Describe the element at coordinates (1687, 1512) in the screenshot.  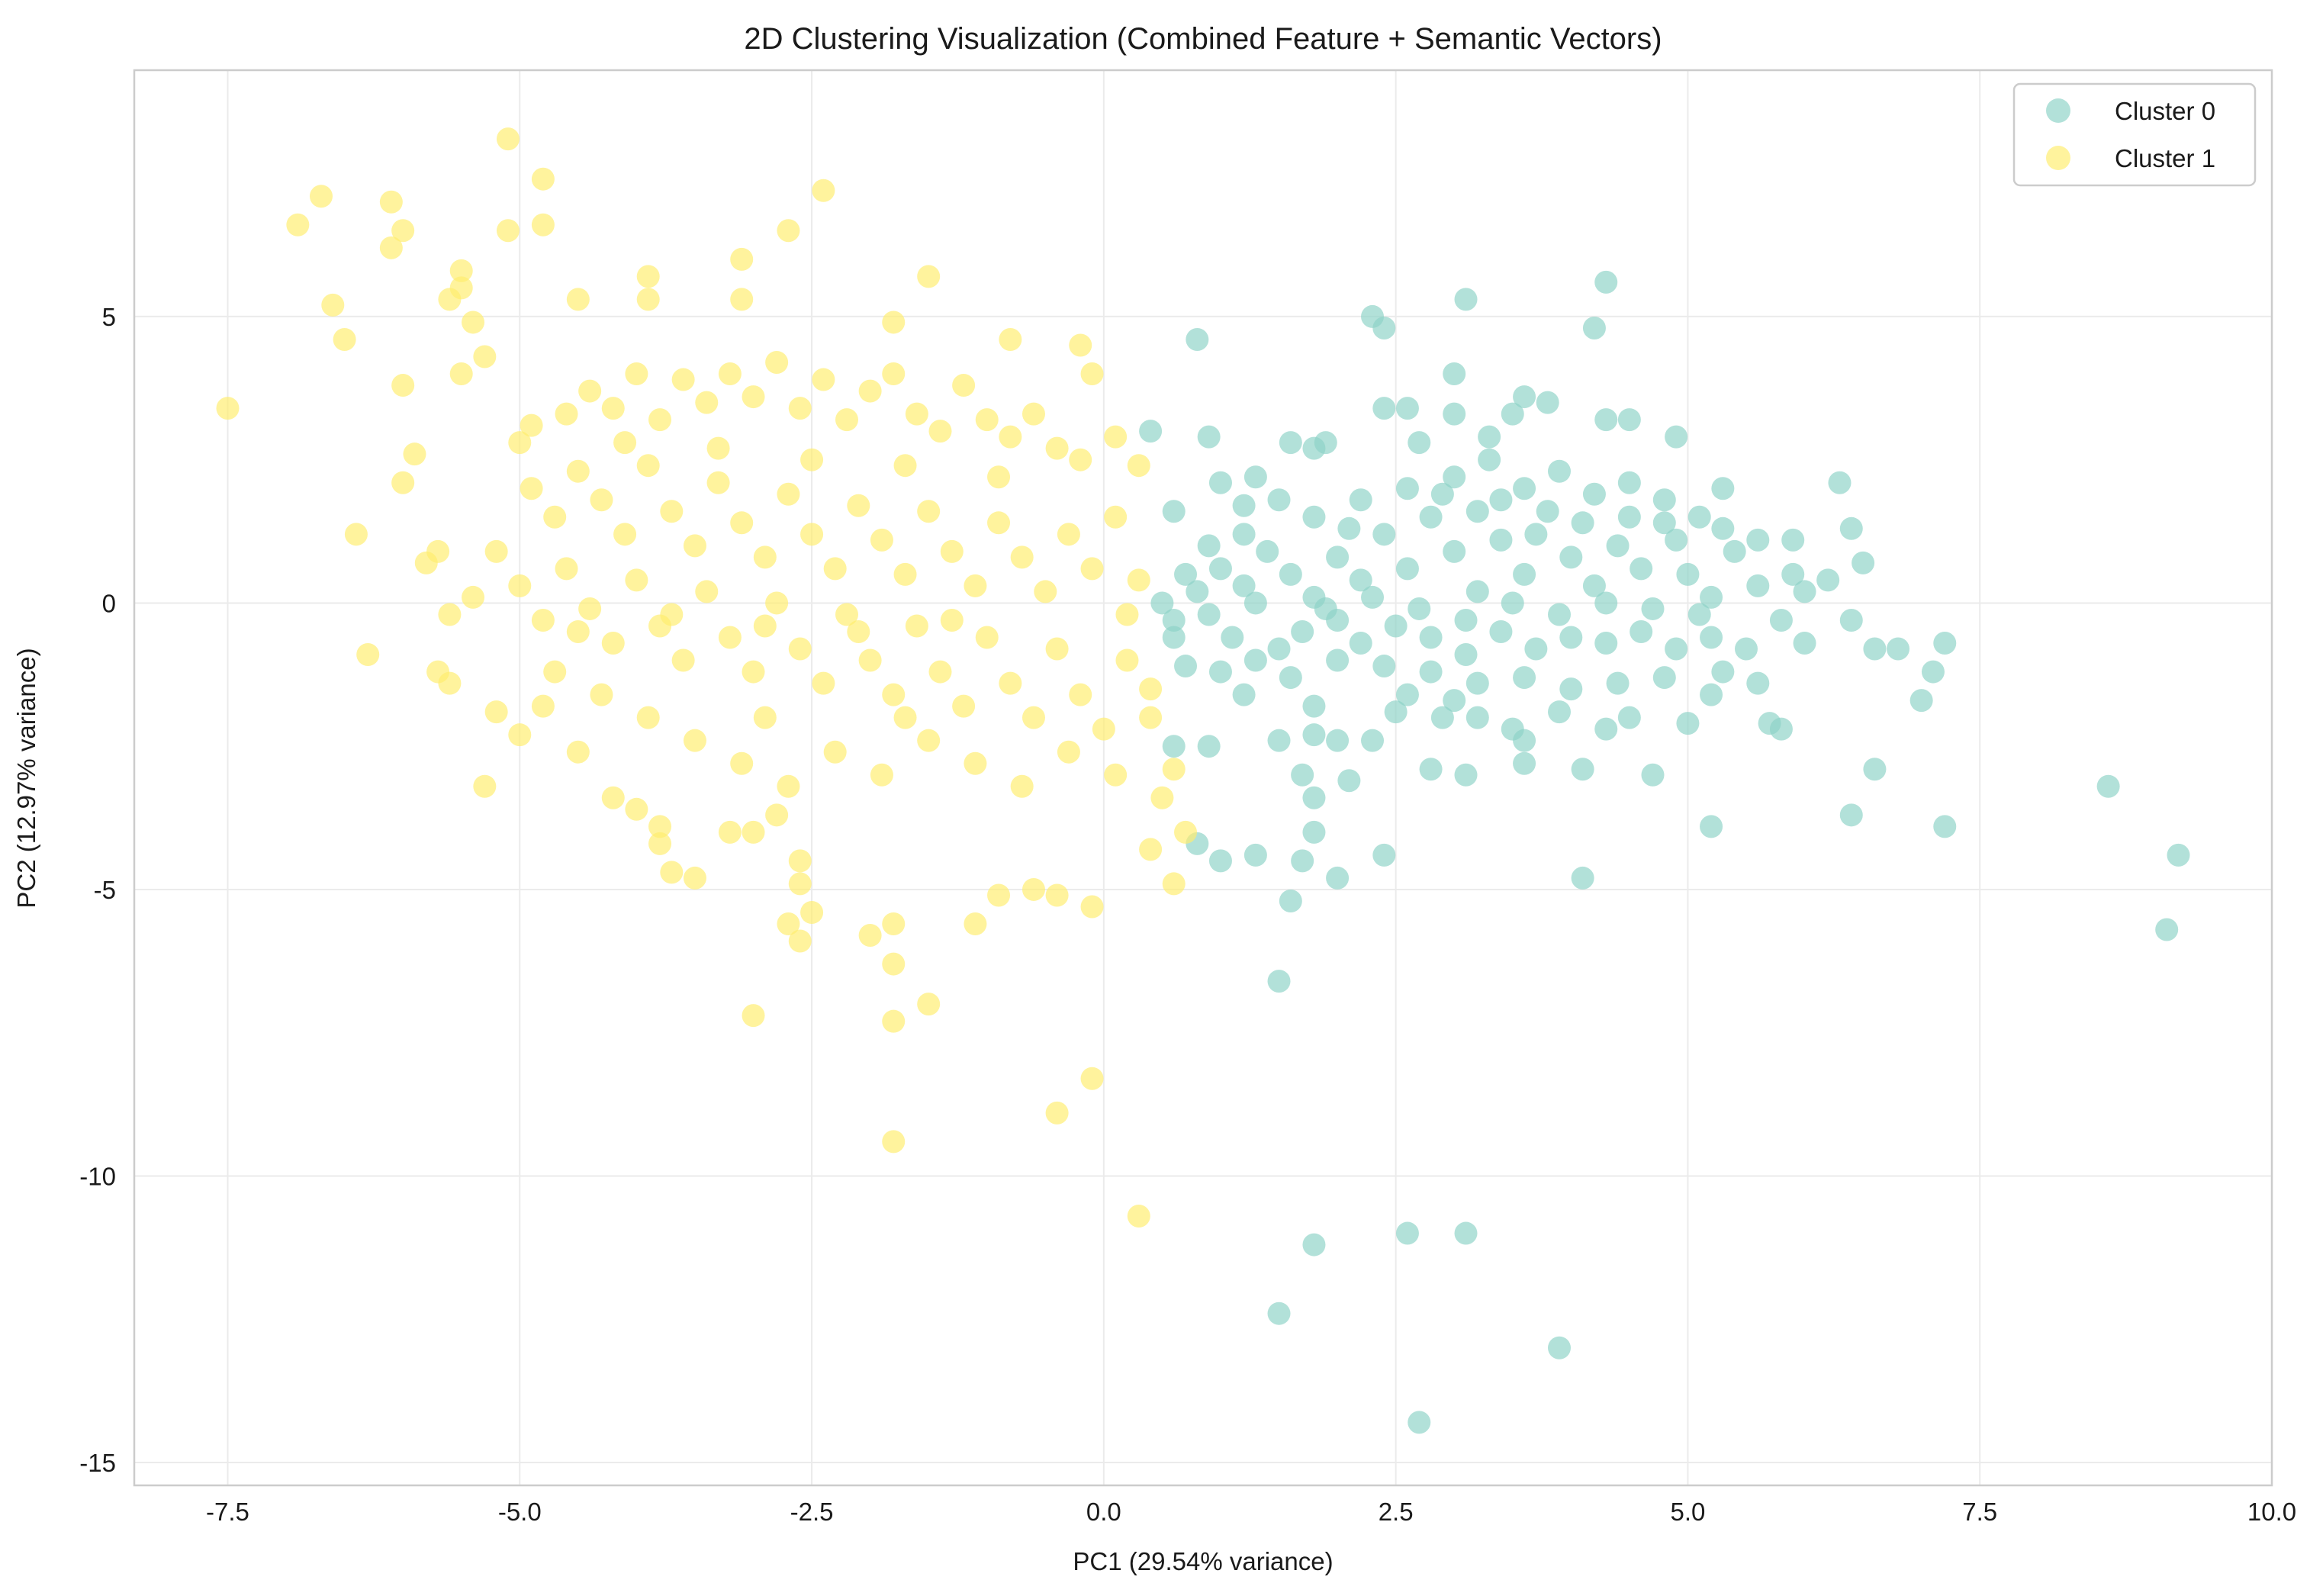
I see `x-tick-label: 5.0` at that location.